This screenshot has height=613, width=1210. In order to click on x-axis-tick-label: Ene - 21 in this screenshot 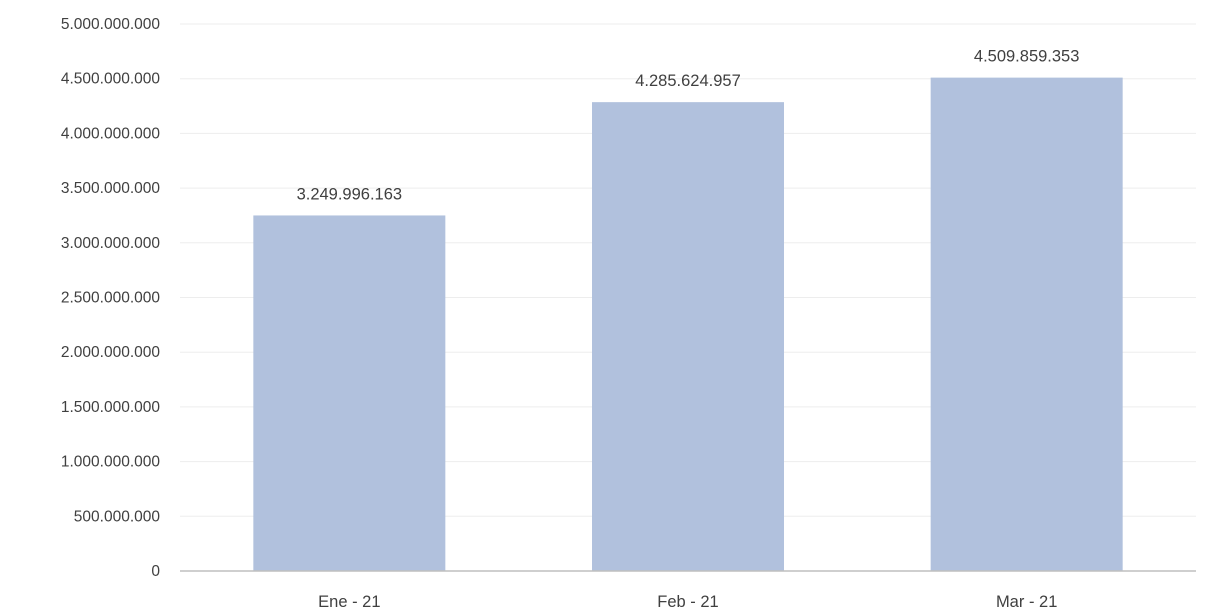, I will do `click(349, 602)`.